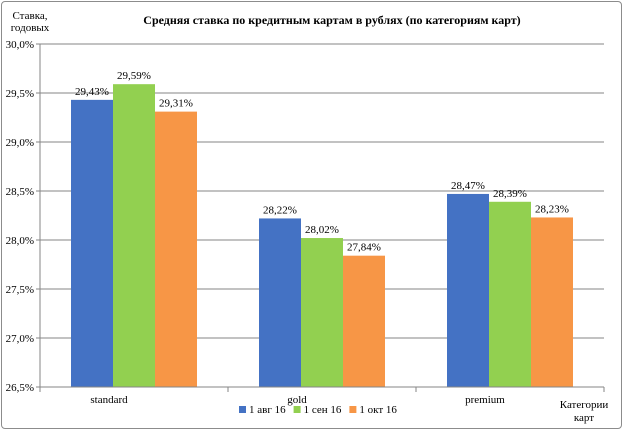 This screenshot has width=625, height=432. Describe the element at coordinates (584, 405) in the screenshot. I see `x-axis-label-line1: Категории` at that location.